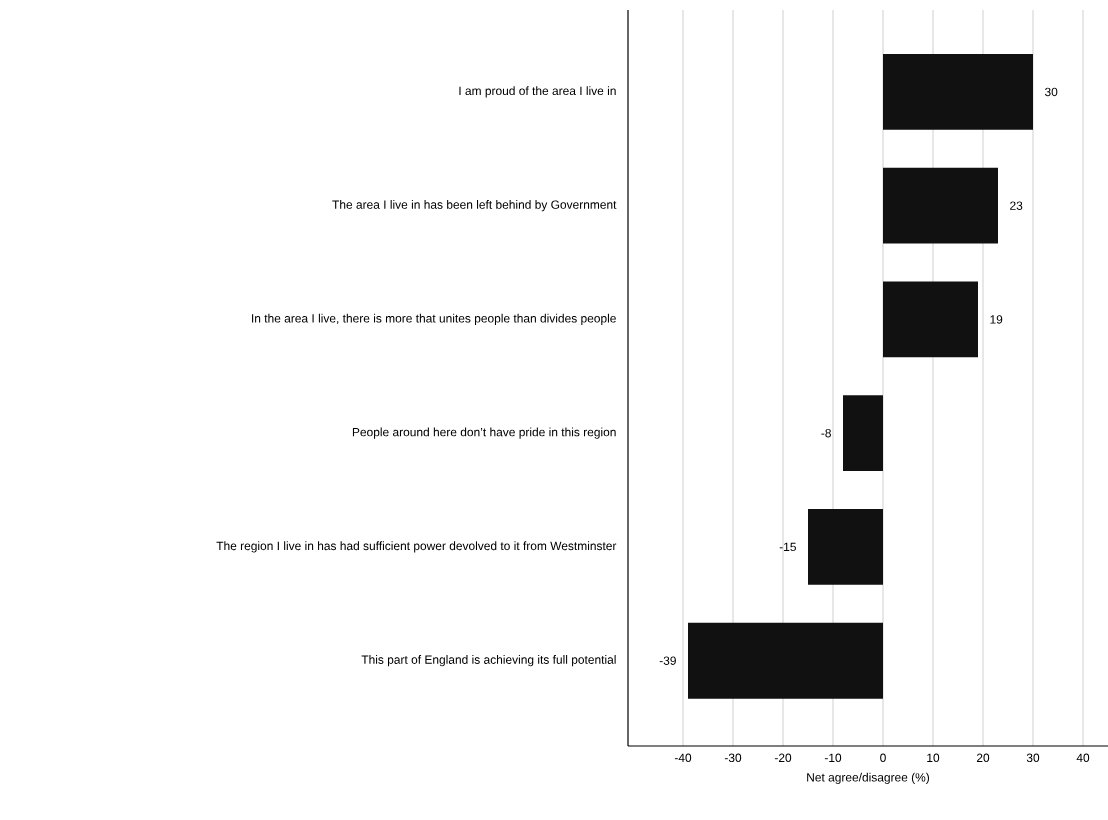 The width and height of the screenshot is (1108, 820). What do you see at coordinates (474, 206) in the screenshot?
I see `y-tick-label: The area I live in has been left behind by Government` at bounding box center [474, 206].